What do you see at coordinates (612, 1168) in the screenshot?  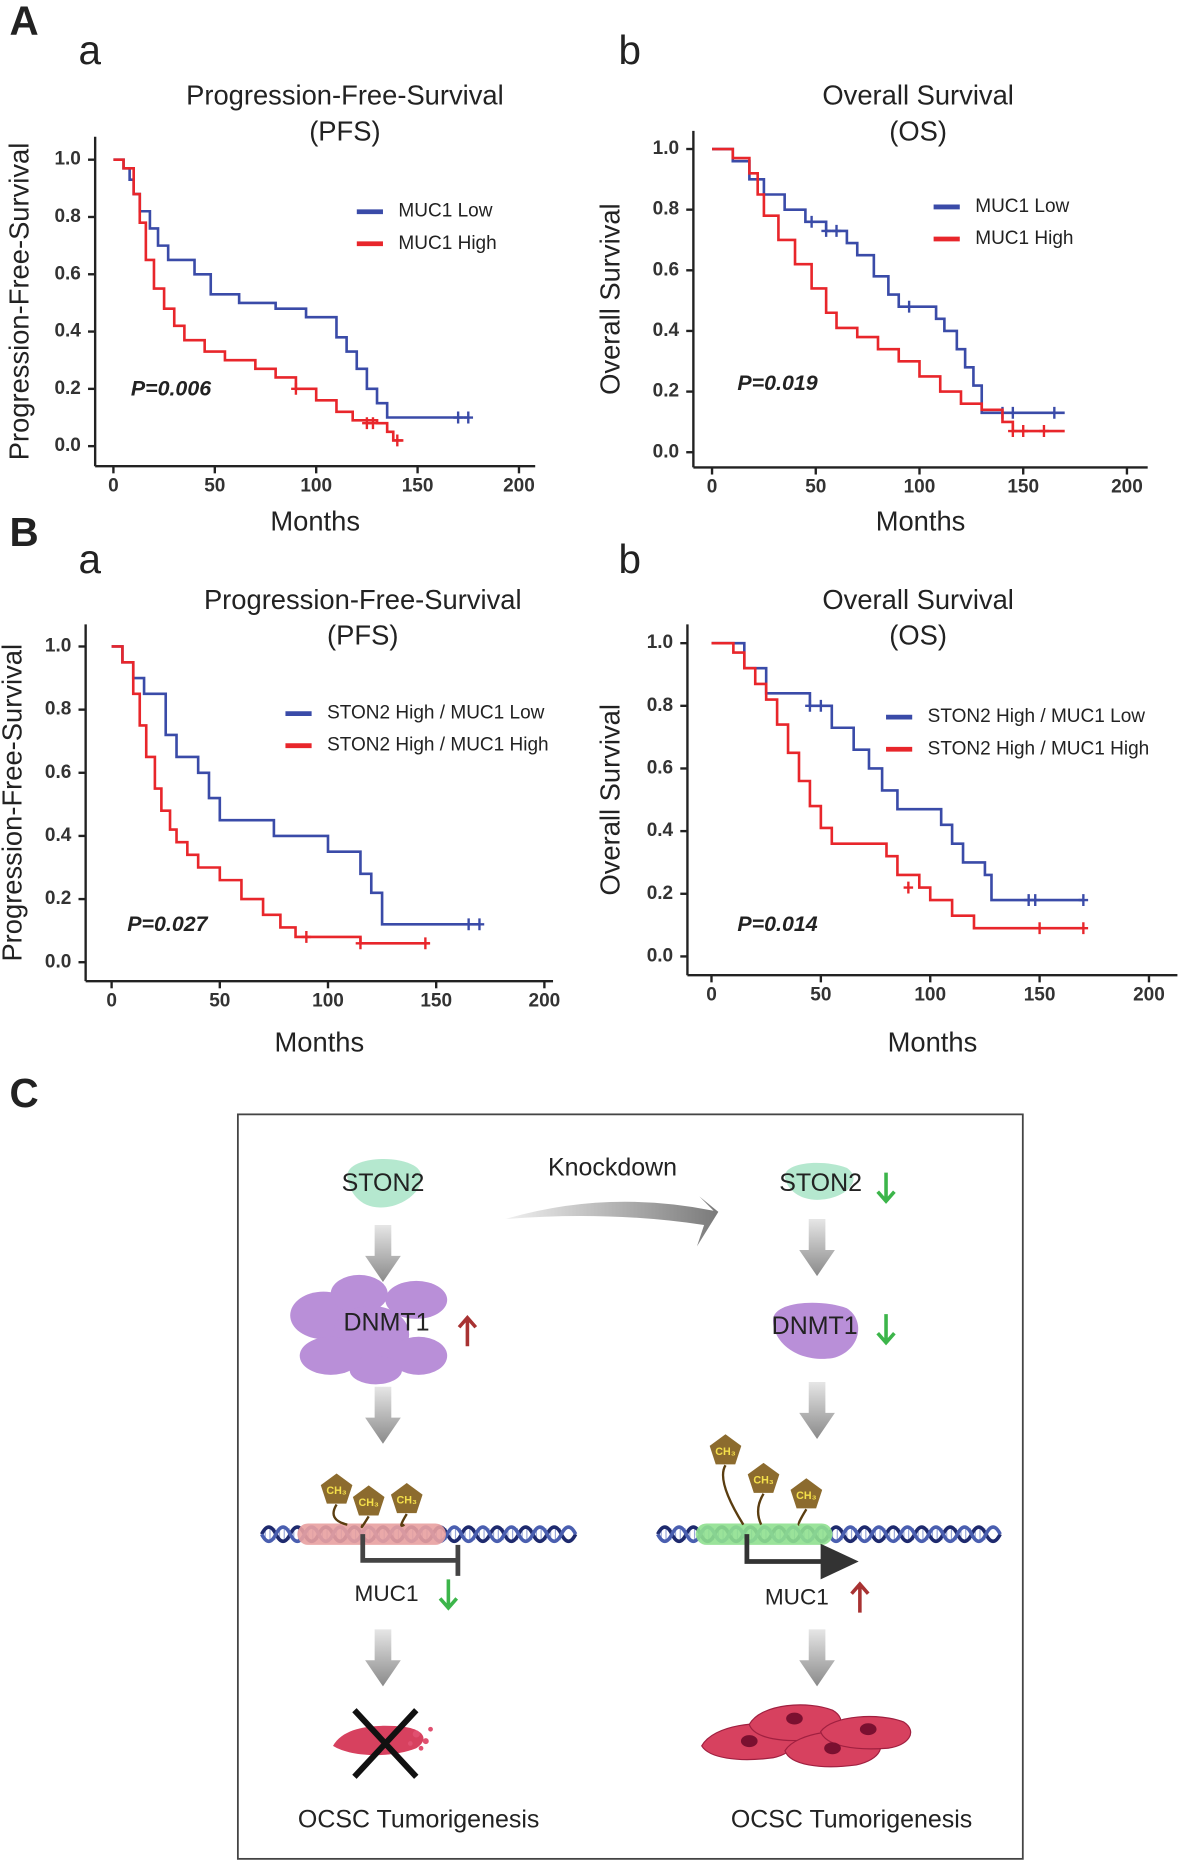 I see `knockdown-label: Knockdown` at bounding box center [612, 1168].